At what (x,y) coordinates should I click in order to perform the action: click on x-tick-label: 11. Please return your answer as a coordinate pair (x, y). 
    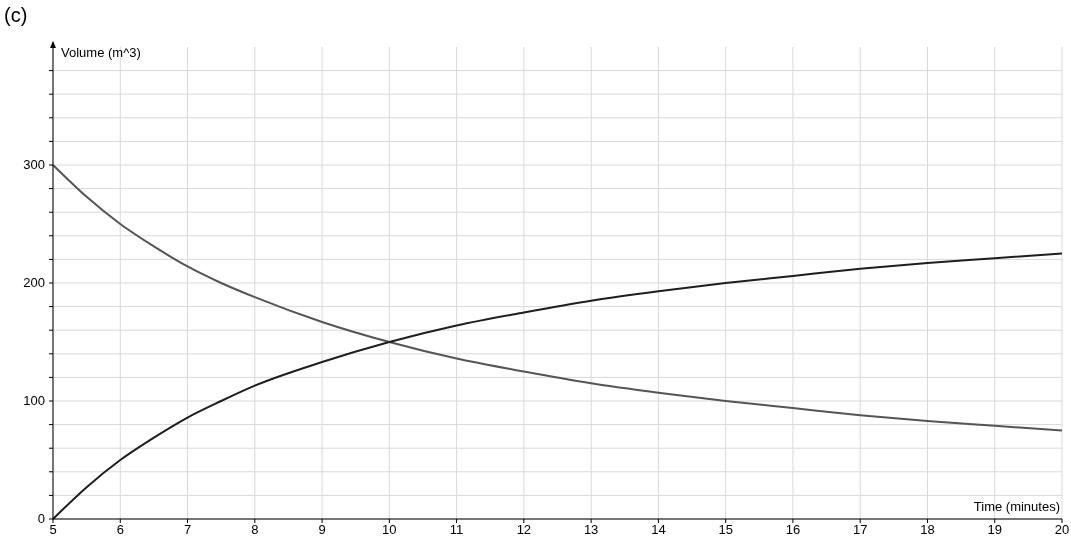
    Looking at the image, I should click on (456, 529).